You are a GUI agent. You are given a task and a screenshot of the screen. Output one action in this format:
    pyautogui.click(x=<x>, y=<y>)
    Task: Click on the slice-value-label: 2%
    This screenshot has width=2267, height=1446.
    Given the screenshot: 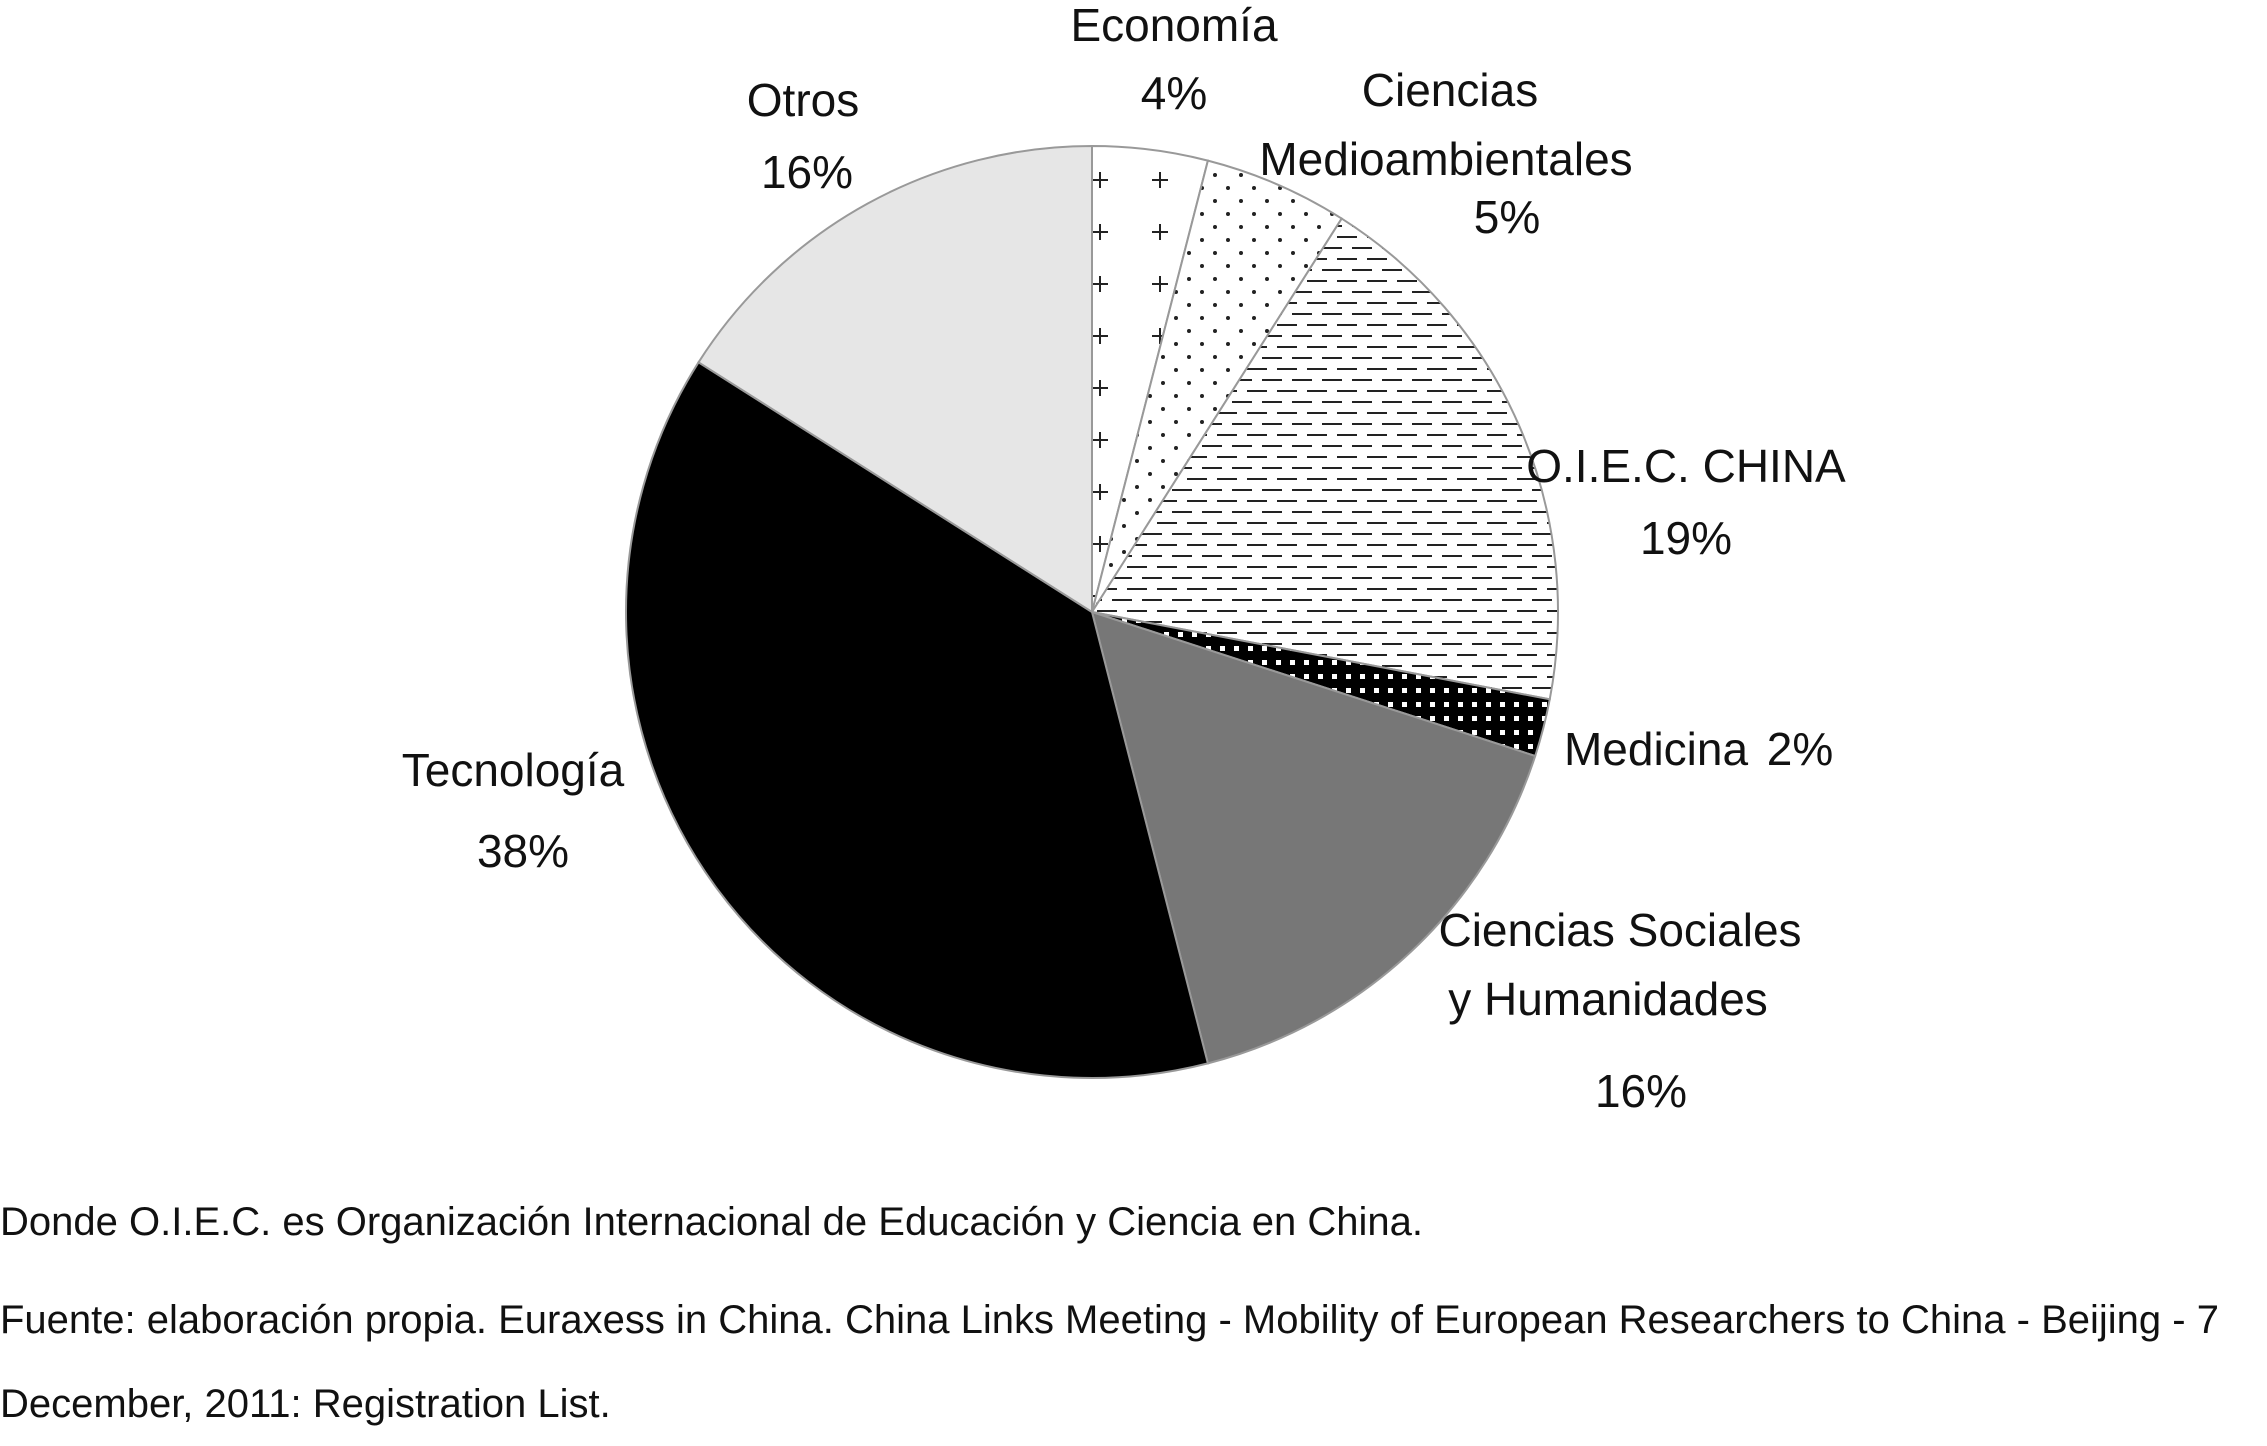 What is the action you would take?
    pyautogui.click(x=1800, y=749)
    